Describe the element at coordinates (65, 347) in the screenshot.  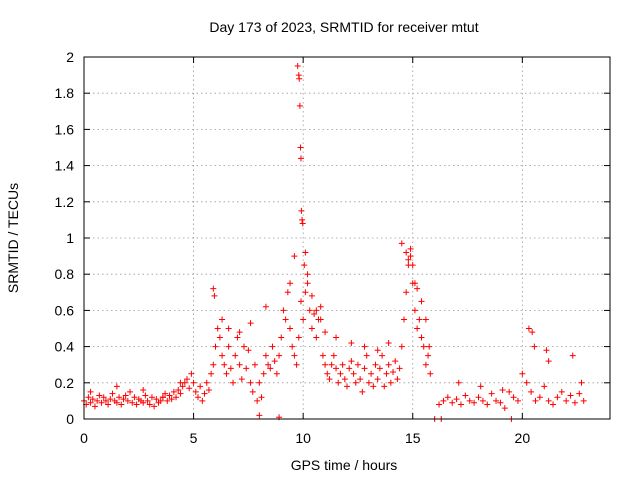
I see `y-tick-label: 0.4` at that location.